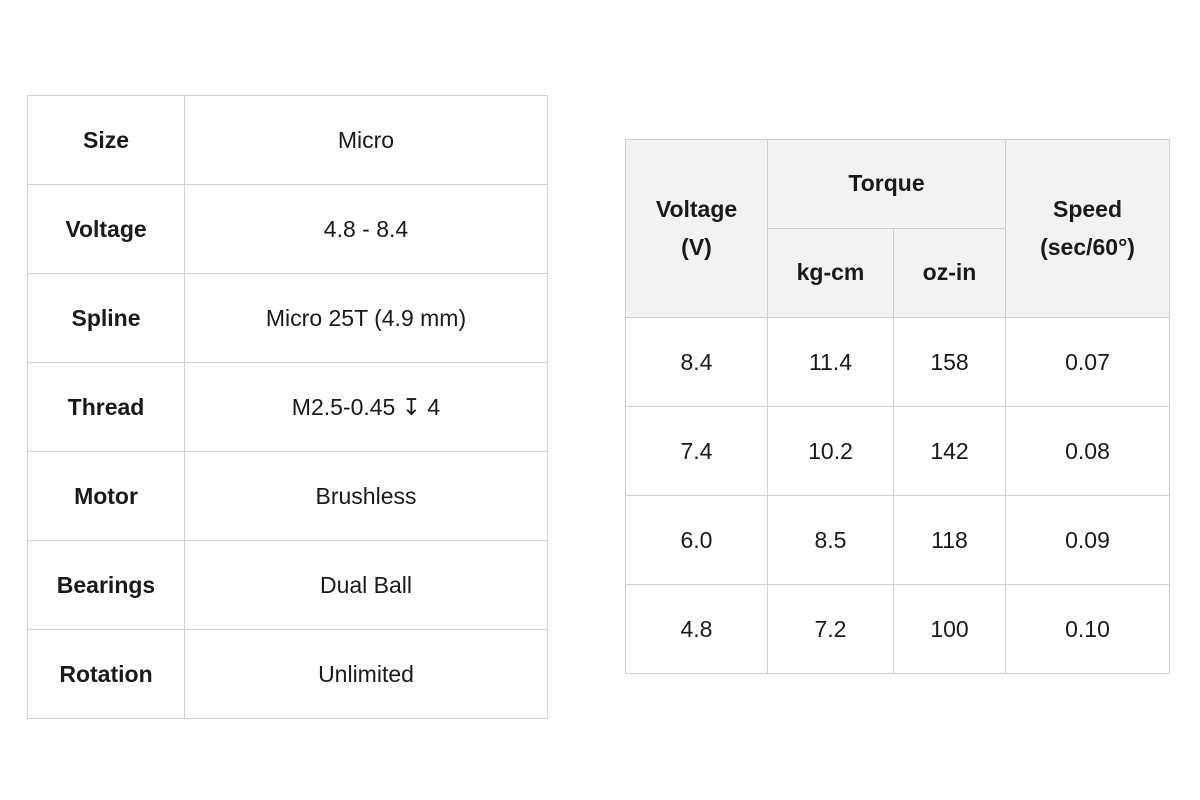 The width and height of the screenshot is (1200, 800). Describe the element at coordinates (366, 496) in the screenshot. I see `spec-value-motor: Brushless` at that location.